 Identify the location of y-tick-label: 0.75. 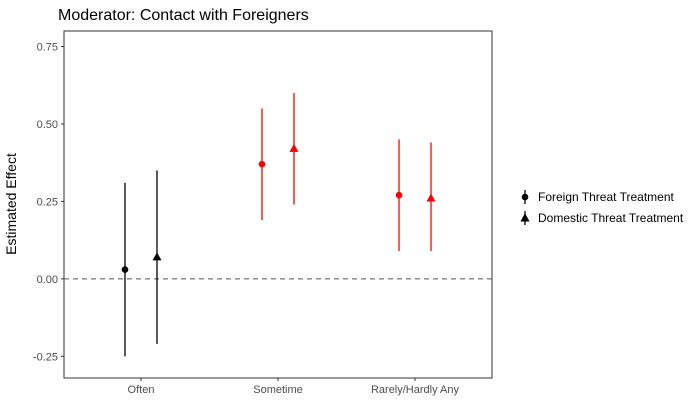
(47, 47).